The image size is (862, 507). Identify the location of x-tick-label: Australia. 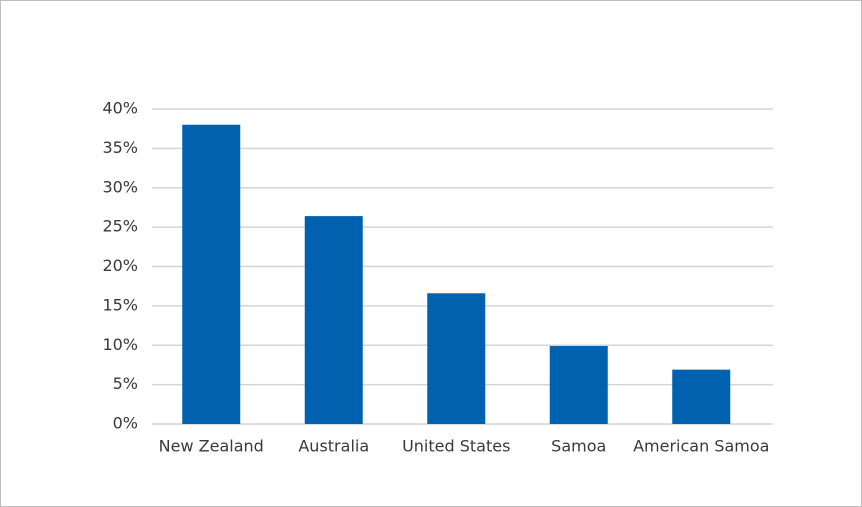
(333, 446).